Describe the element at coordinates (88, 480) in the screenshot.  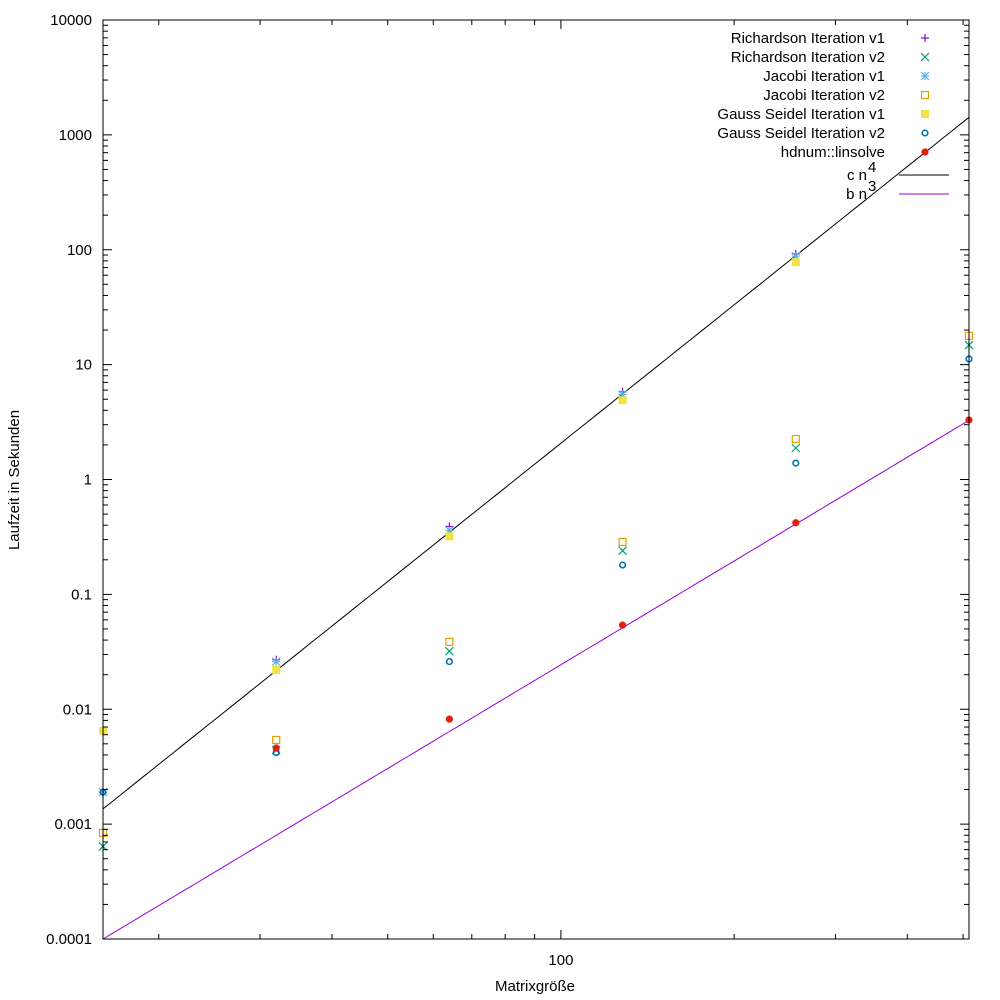
I see `y-tick-label: 1` at that location.